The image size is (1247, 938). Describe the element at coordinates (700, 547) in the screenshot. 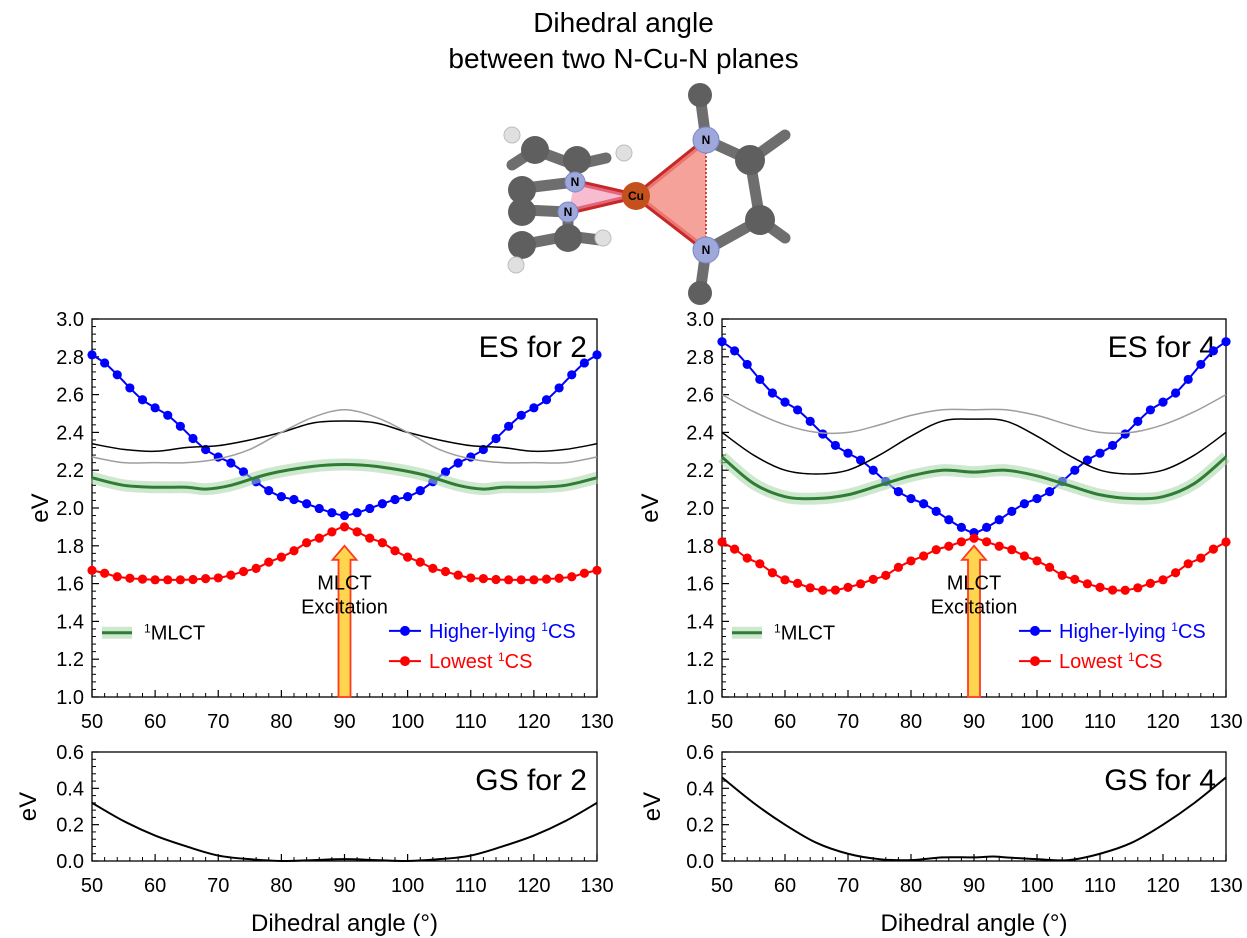

I see `y-tick-label: 1.8` at that location.